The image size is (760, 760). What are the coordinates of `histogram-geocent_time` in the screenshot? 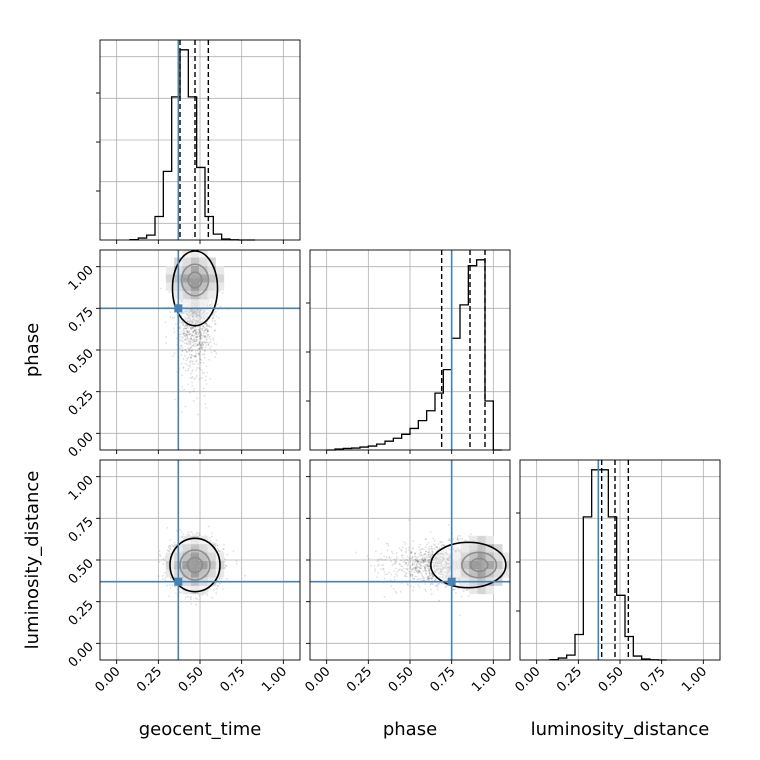 It's located at (198, 141).